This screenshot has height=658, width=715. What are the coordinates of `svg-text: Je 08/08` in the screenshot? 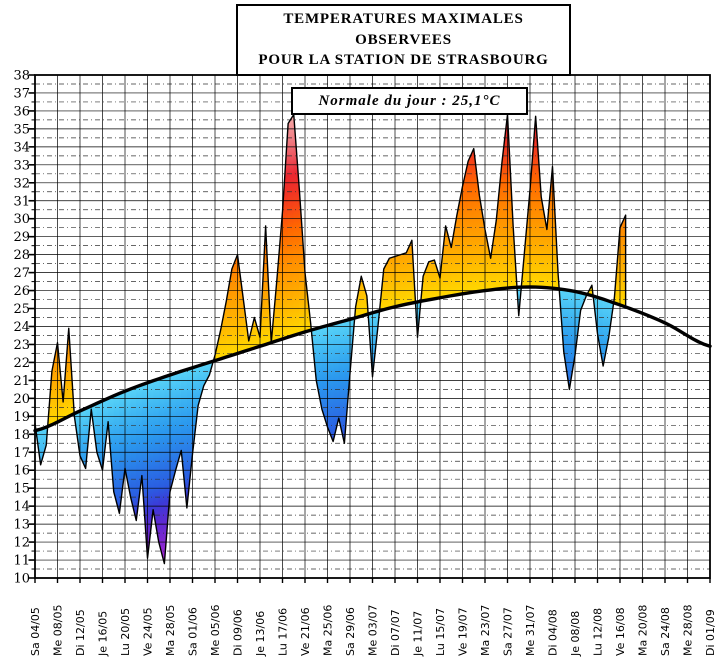 It's located at (575, 634).